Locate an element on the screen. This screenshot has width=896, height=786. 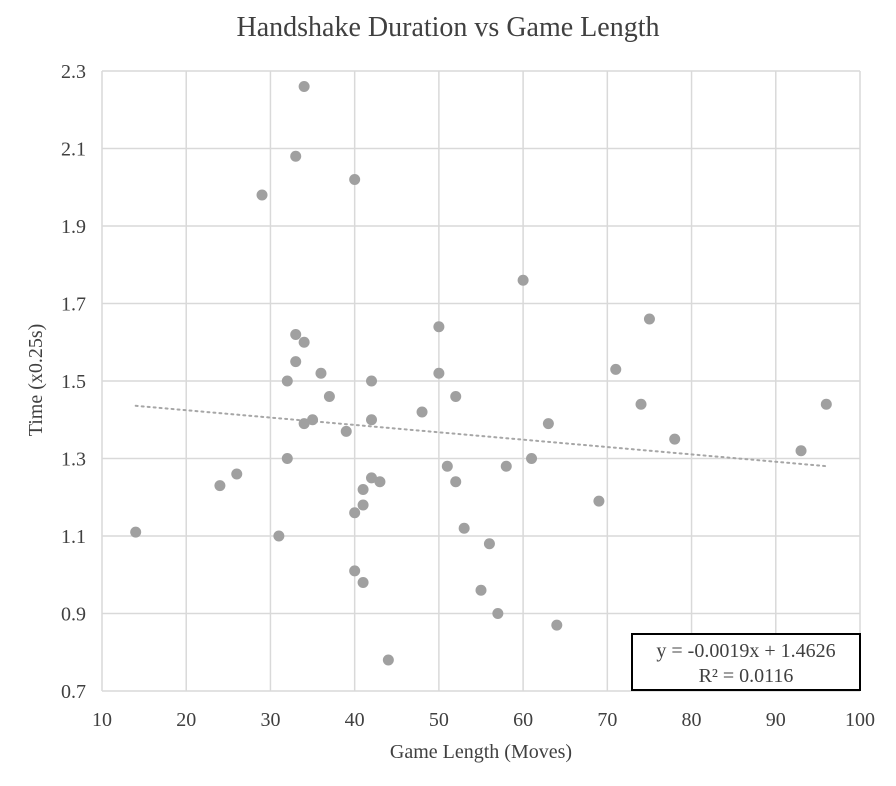
x-tick-label: 70 is located at coordinates (607, 720).